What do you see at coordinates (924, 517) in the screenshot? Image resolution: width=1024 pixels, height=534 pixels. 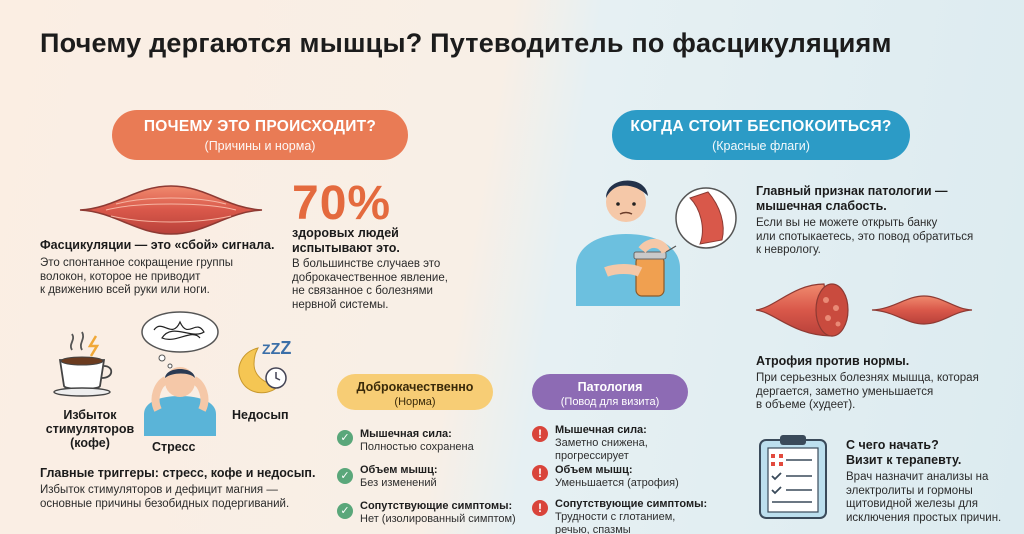 I see `start-line: исключения простых причин.` at bounding box center [924, 517].